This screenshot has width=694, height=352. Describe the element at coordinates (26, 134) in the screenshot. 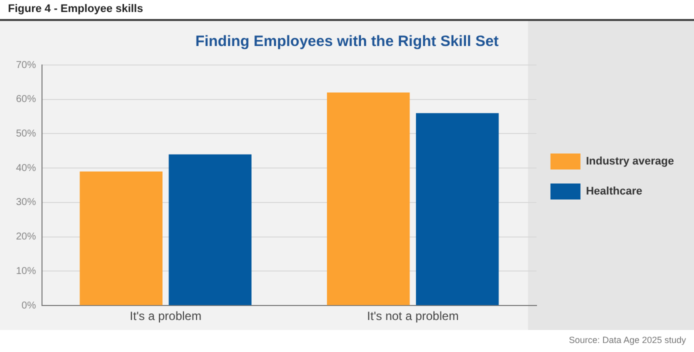

I see `y-tick-label: 50%` at that location.